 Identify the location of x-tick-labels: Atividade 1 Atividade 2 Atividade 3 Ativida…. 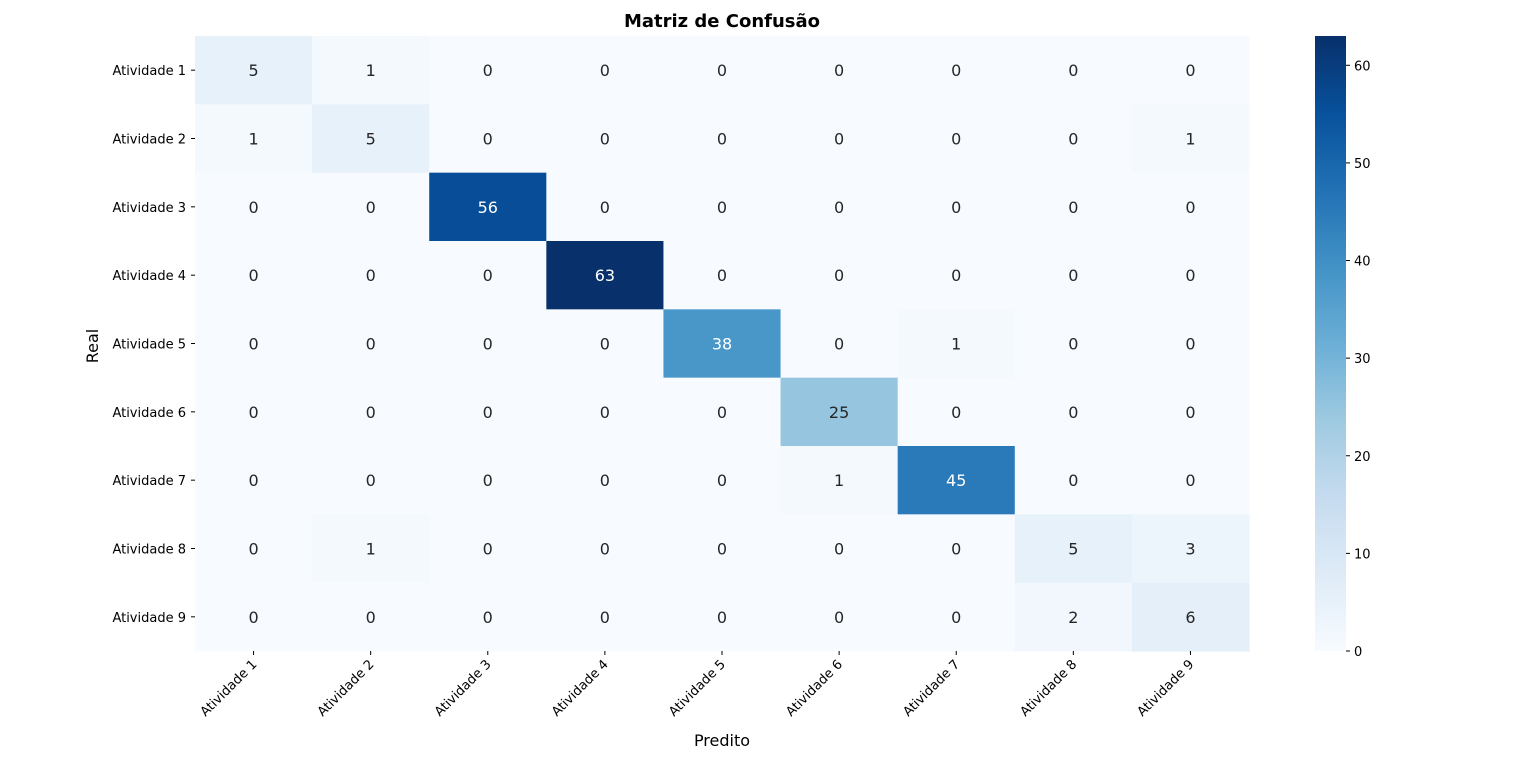
(698, 685).